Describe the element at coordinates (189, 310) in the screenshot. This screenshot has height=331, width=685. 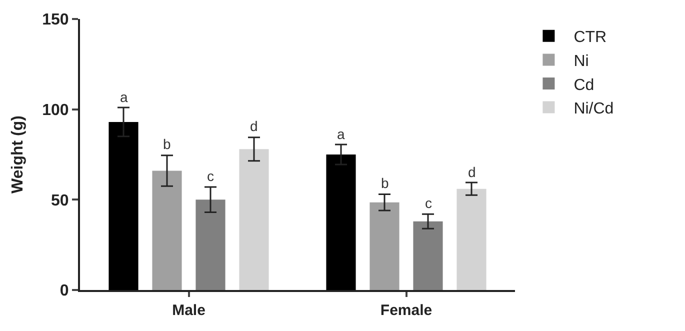
I see `x-tick-label: Male` at that location.